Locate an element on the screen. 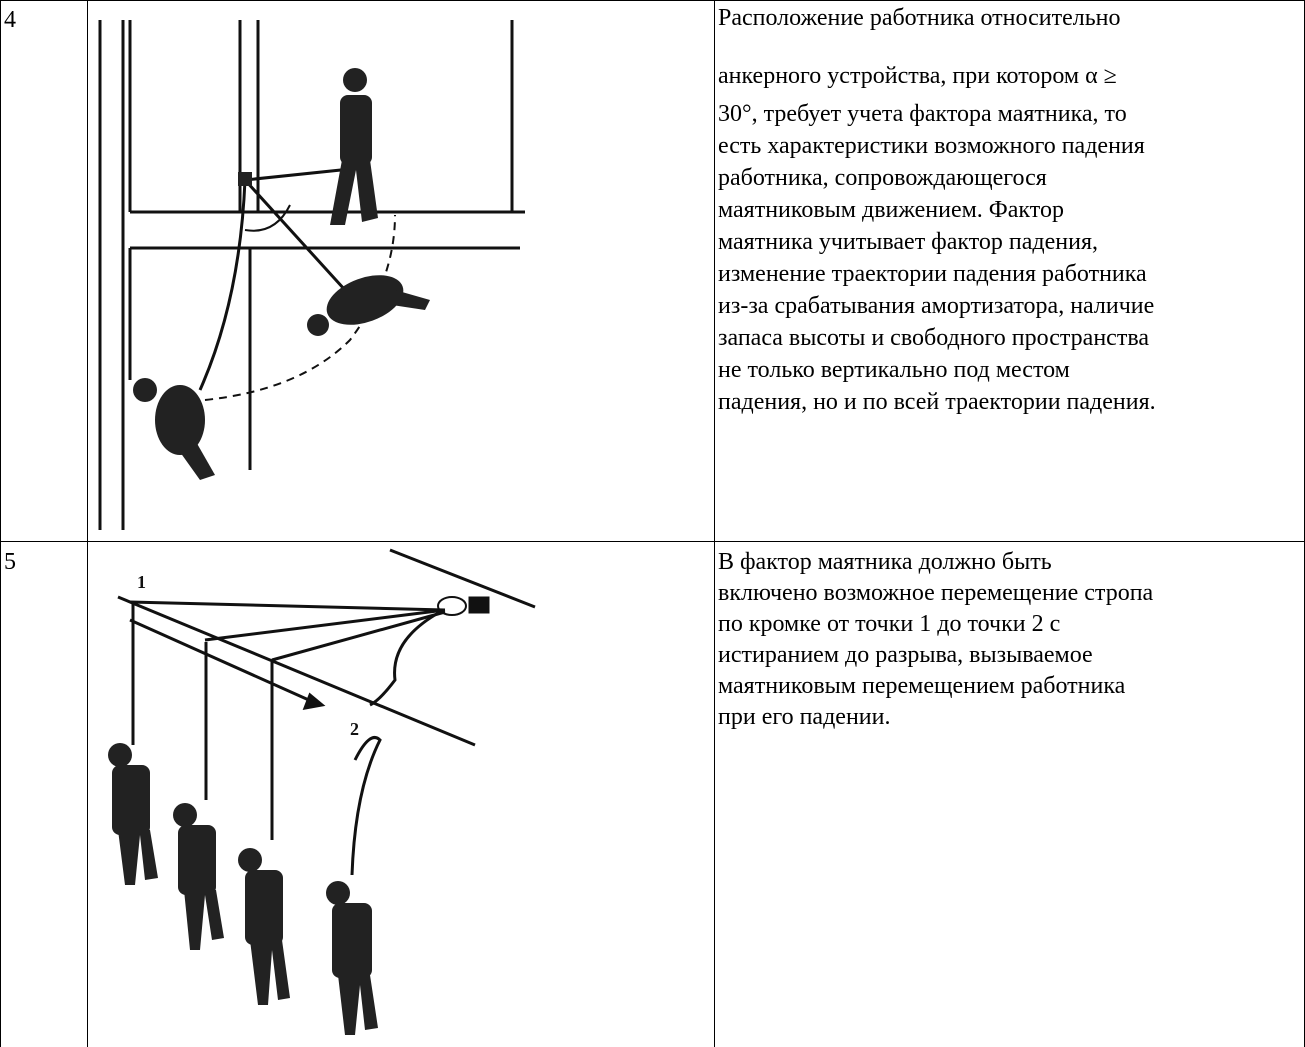  description-line: работника, сопровождающегося is located at coordinates (882, 178).